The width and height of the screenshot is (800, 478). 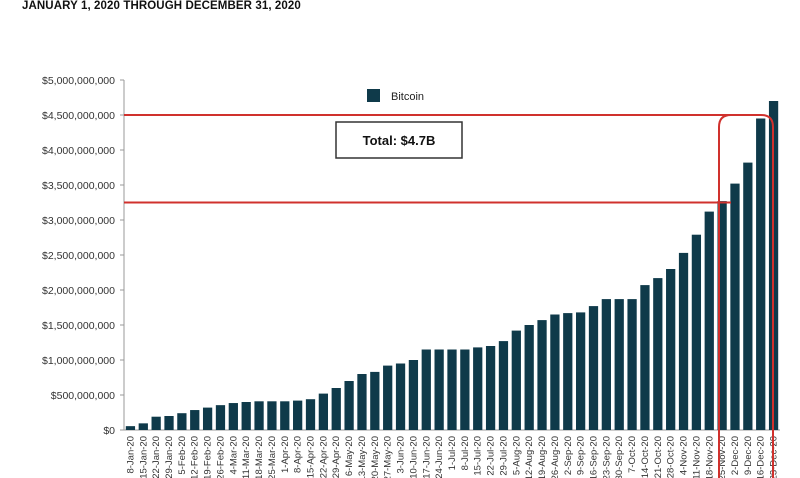 I want to click on legend: Bitcoin, so click(x=395, y=96).